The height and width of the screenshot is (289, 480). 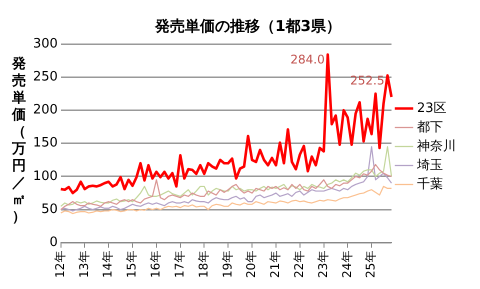 I want to click on x-tick-label: 21年, so click(x=275, y=264).